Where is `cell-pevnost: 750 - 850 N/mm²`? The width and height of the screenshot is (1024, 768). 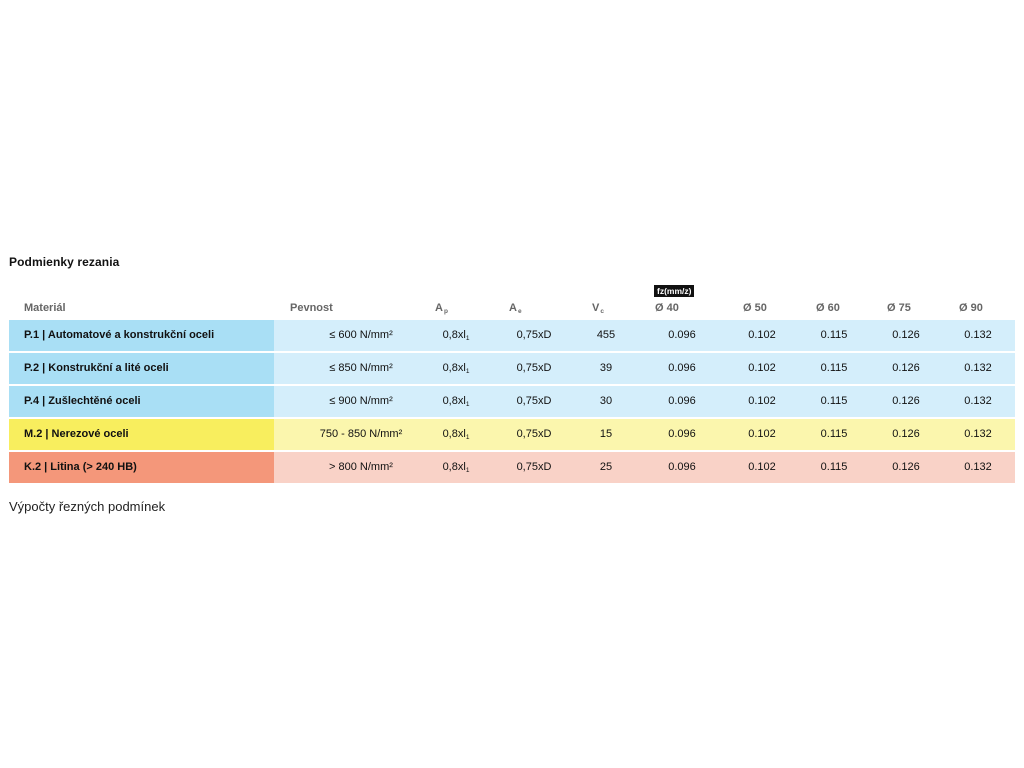 cell-pevnost: 750 - 850 N/mm² is located at coordinates (361, 434).